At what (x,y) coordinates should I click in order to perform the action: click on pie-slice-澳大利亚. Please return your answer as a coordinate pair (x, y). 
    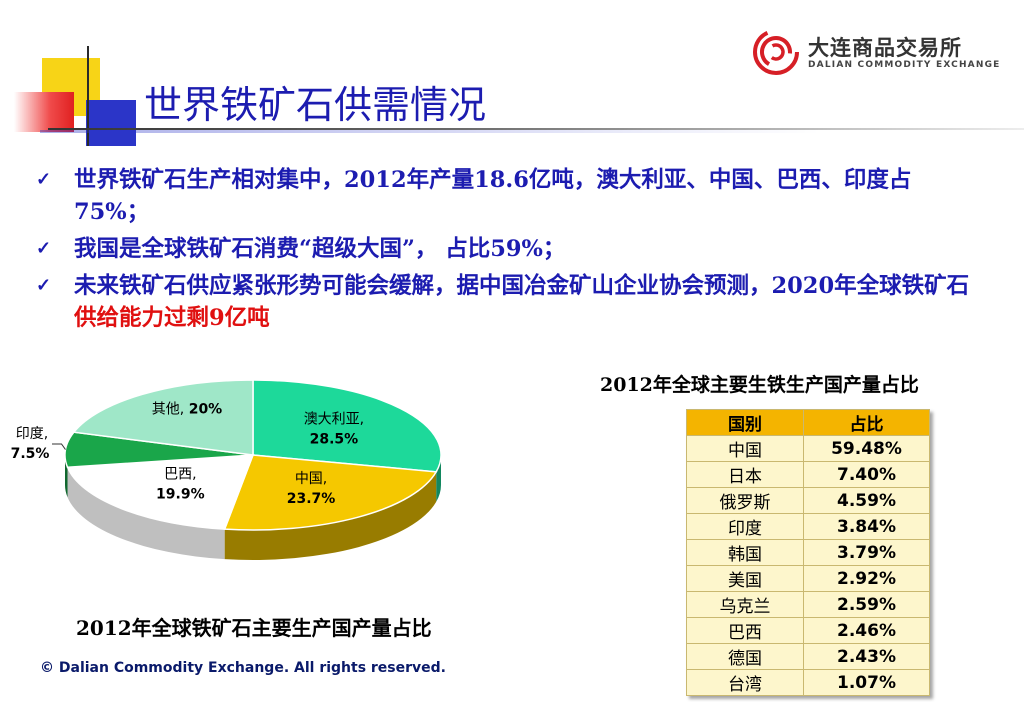
    Looking at the image, I should click on (347, 426).